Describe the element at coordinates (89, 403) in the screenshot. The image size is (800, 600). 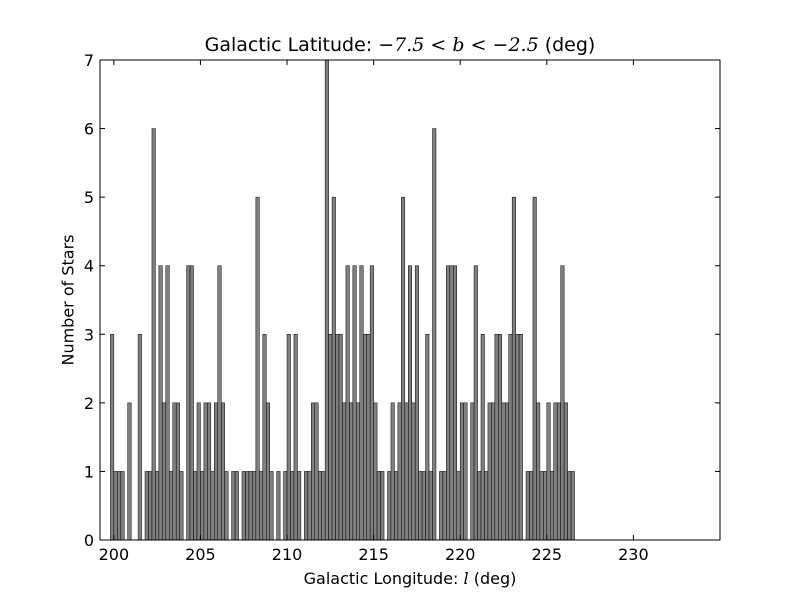
I see `y-tick-label: 2` at that location.